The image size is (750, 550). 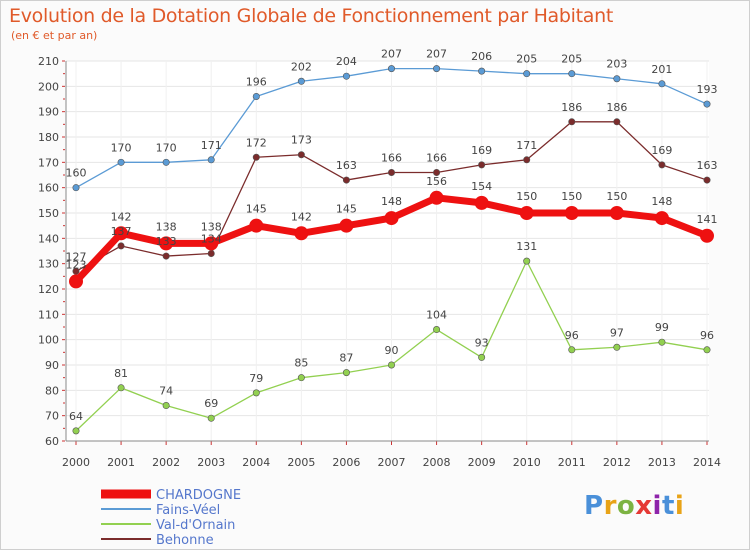 What do you see at coordinates (52, 416) in the screenshot?
I see `y-tick-label: 70` at bounding box center [52, 416].